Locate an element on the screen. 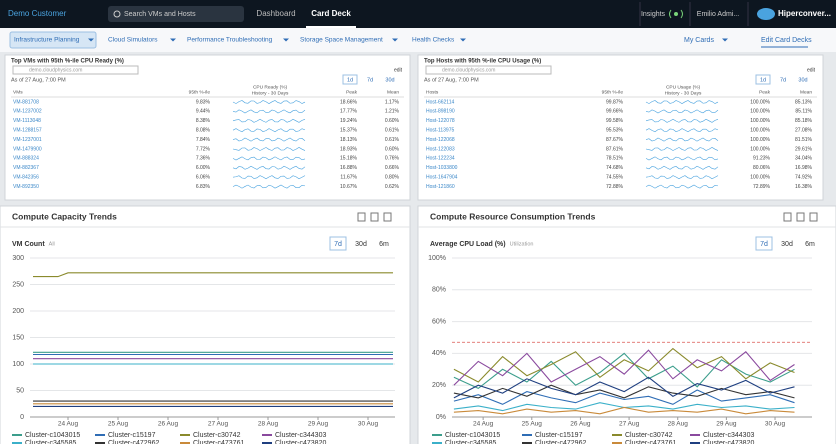  caret is located at coordinates (286, 40).